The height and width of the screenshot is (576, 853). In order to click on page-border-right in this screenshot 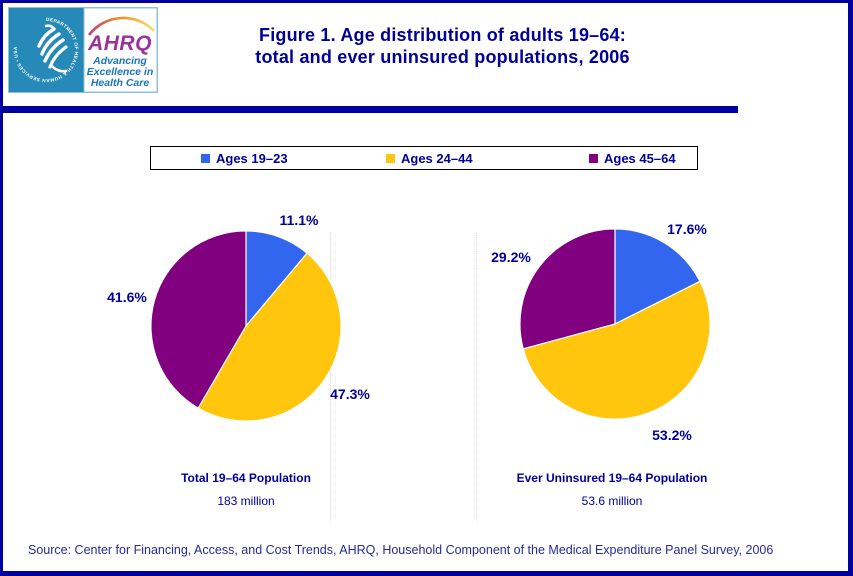, I will do `click(850, 288)`.